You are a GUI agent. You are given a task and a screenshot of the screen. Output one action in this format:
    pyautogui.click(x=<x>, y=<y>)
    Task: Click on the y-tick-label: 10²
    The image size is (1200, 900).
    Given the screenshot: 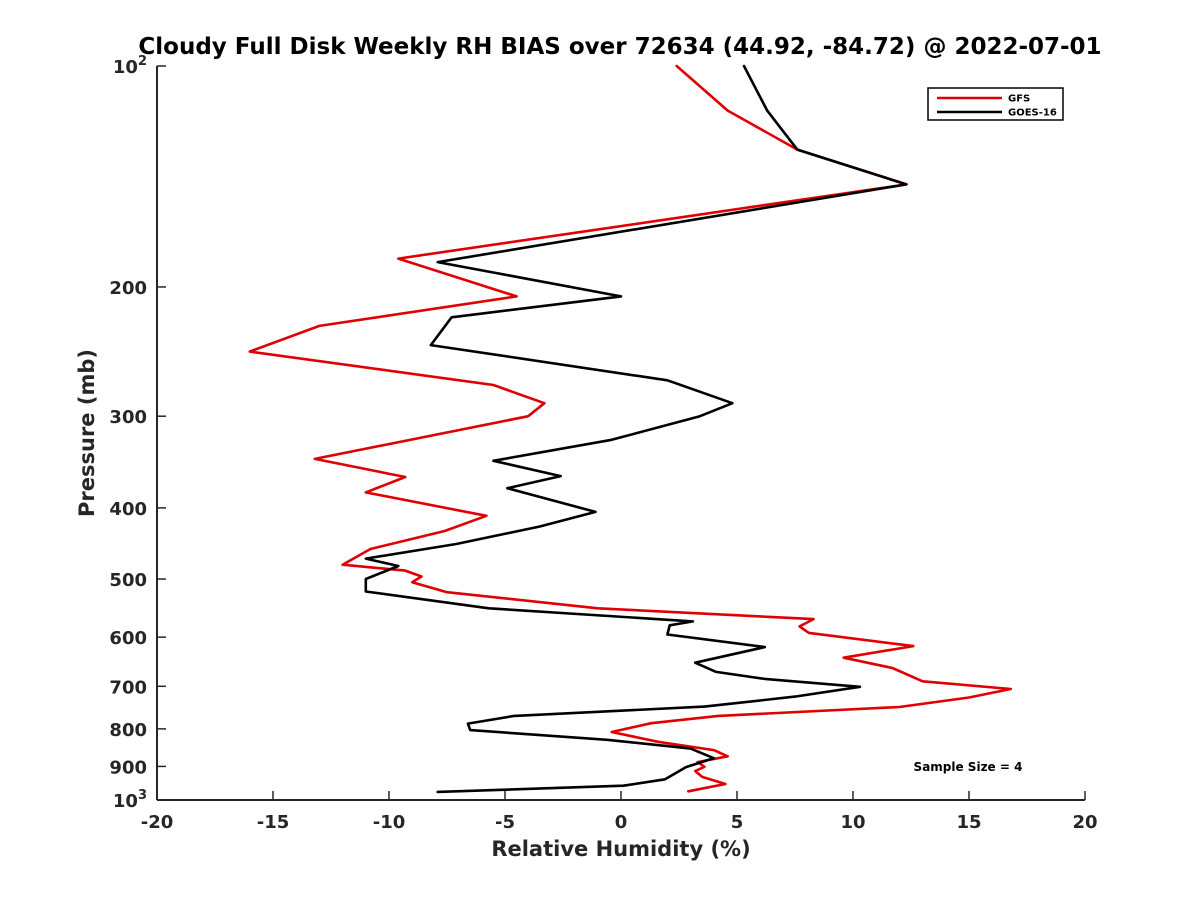 What is the action you would take?
    pyautogui.click(x=130, y=66)
    